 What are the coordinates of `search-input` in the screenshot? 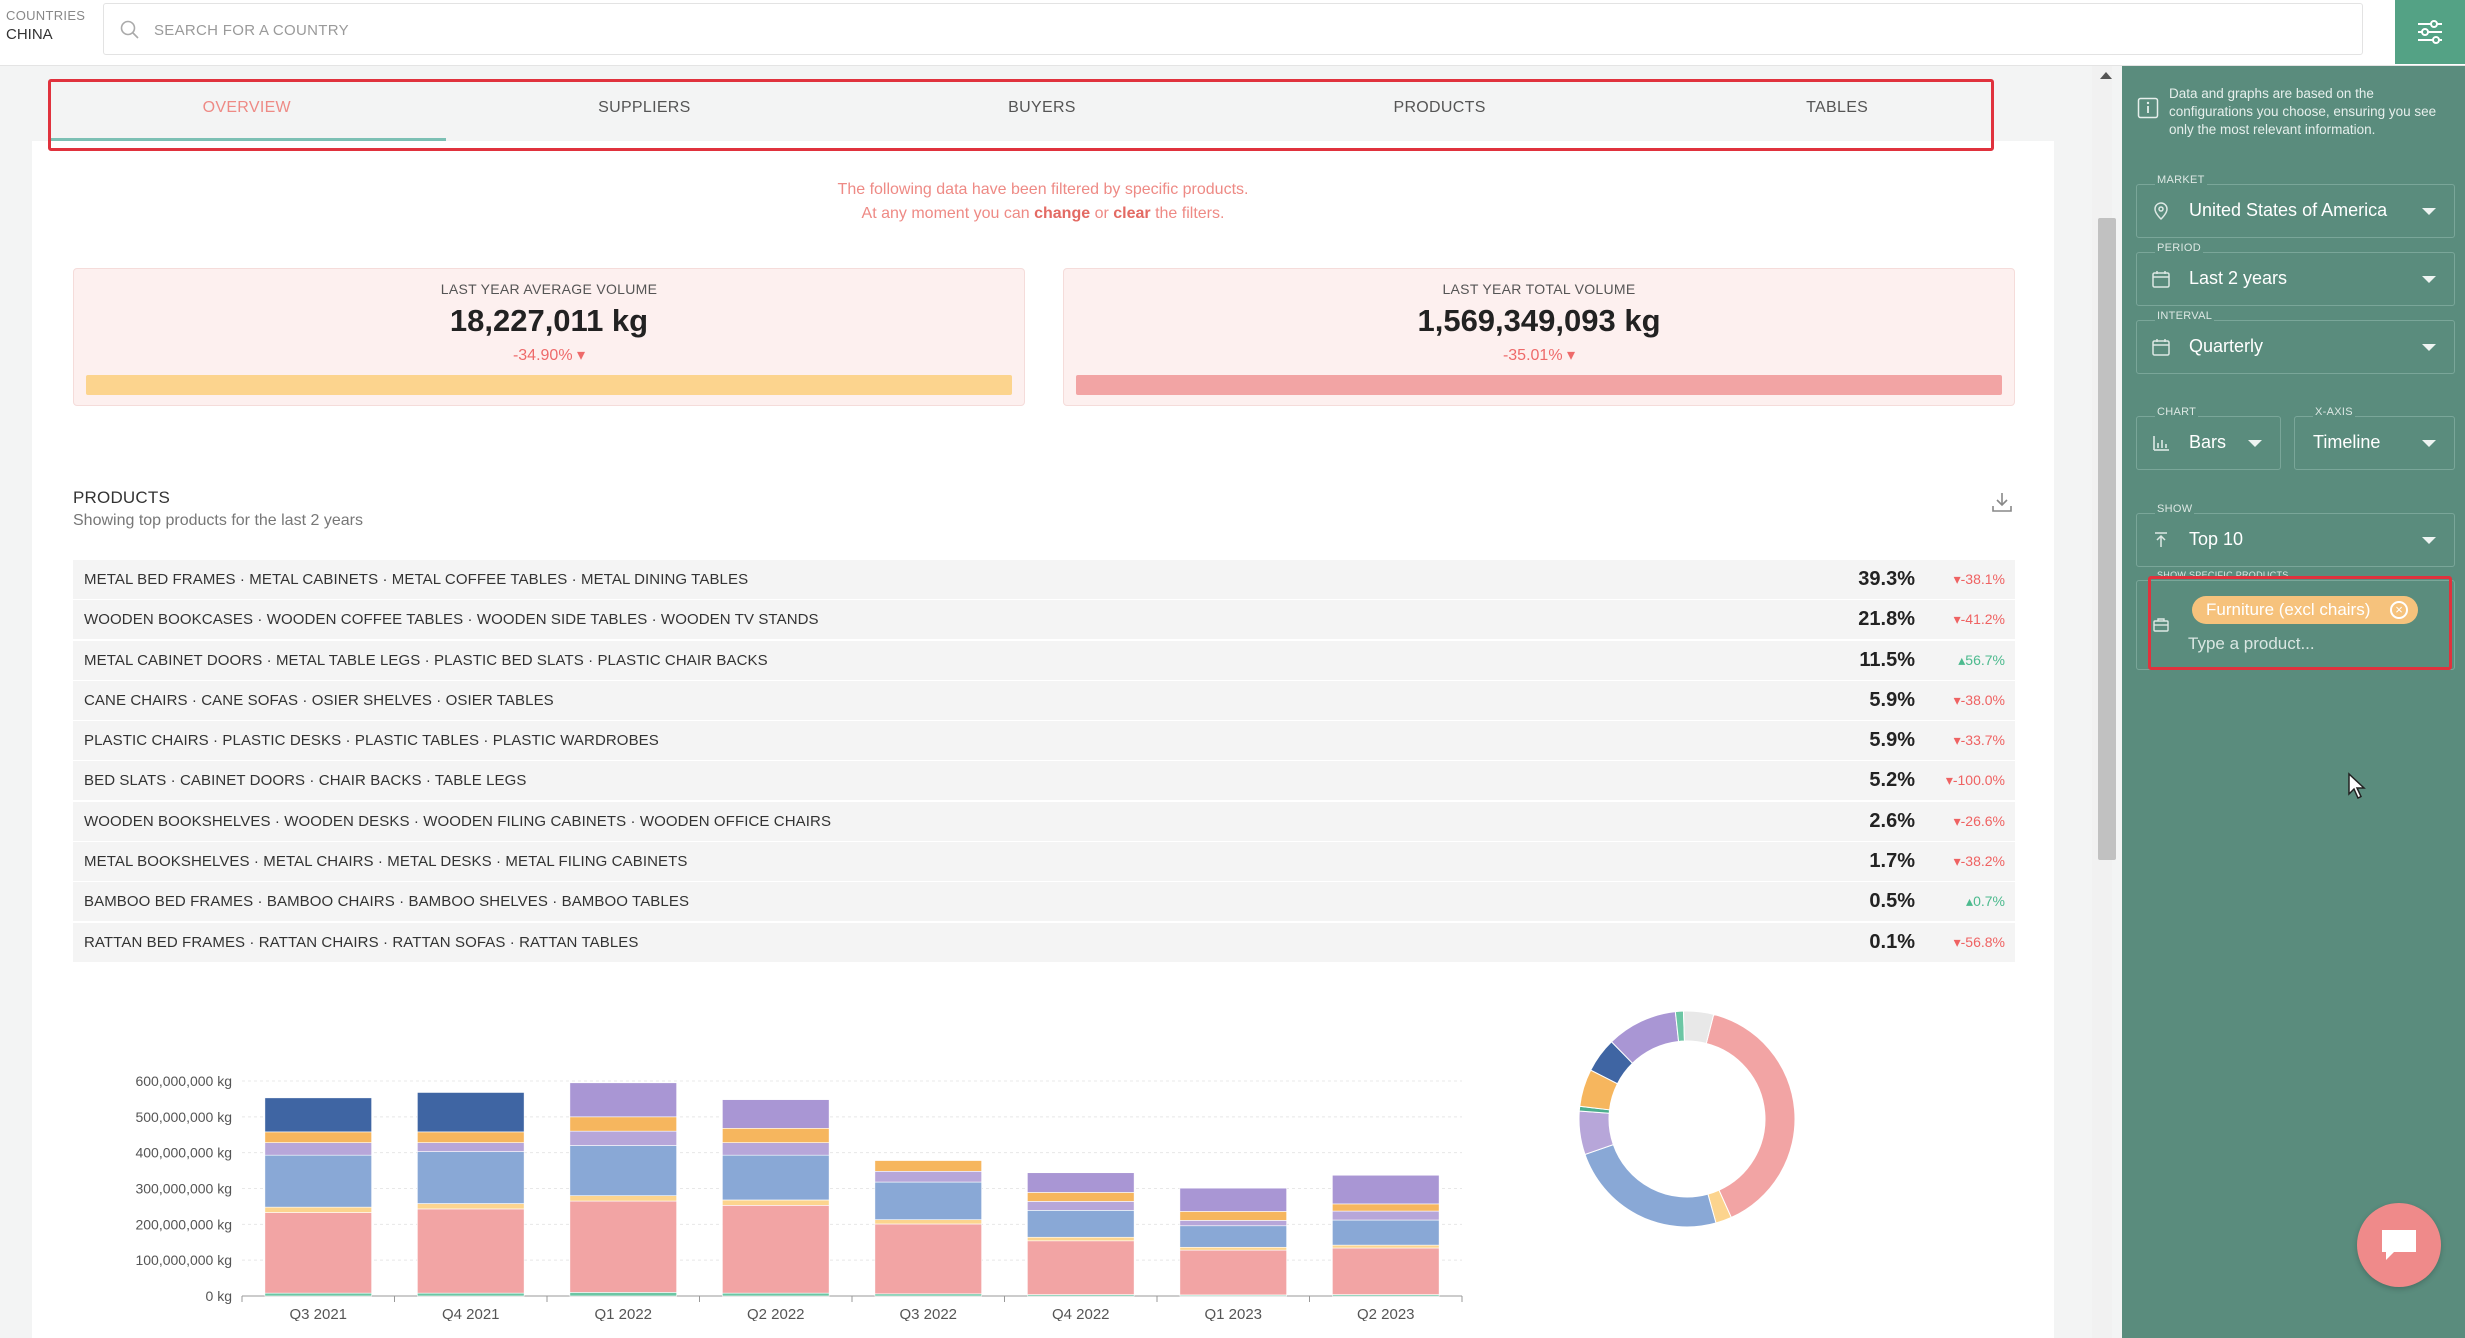 It's located at (1104, 30).